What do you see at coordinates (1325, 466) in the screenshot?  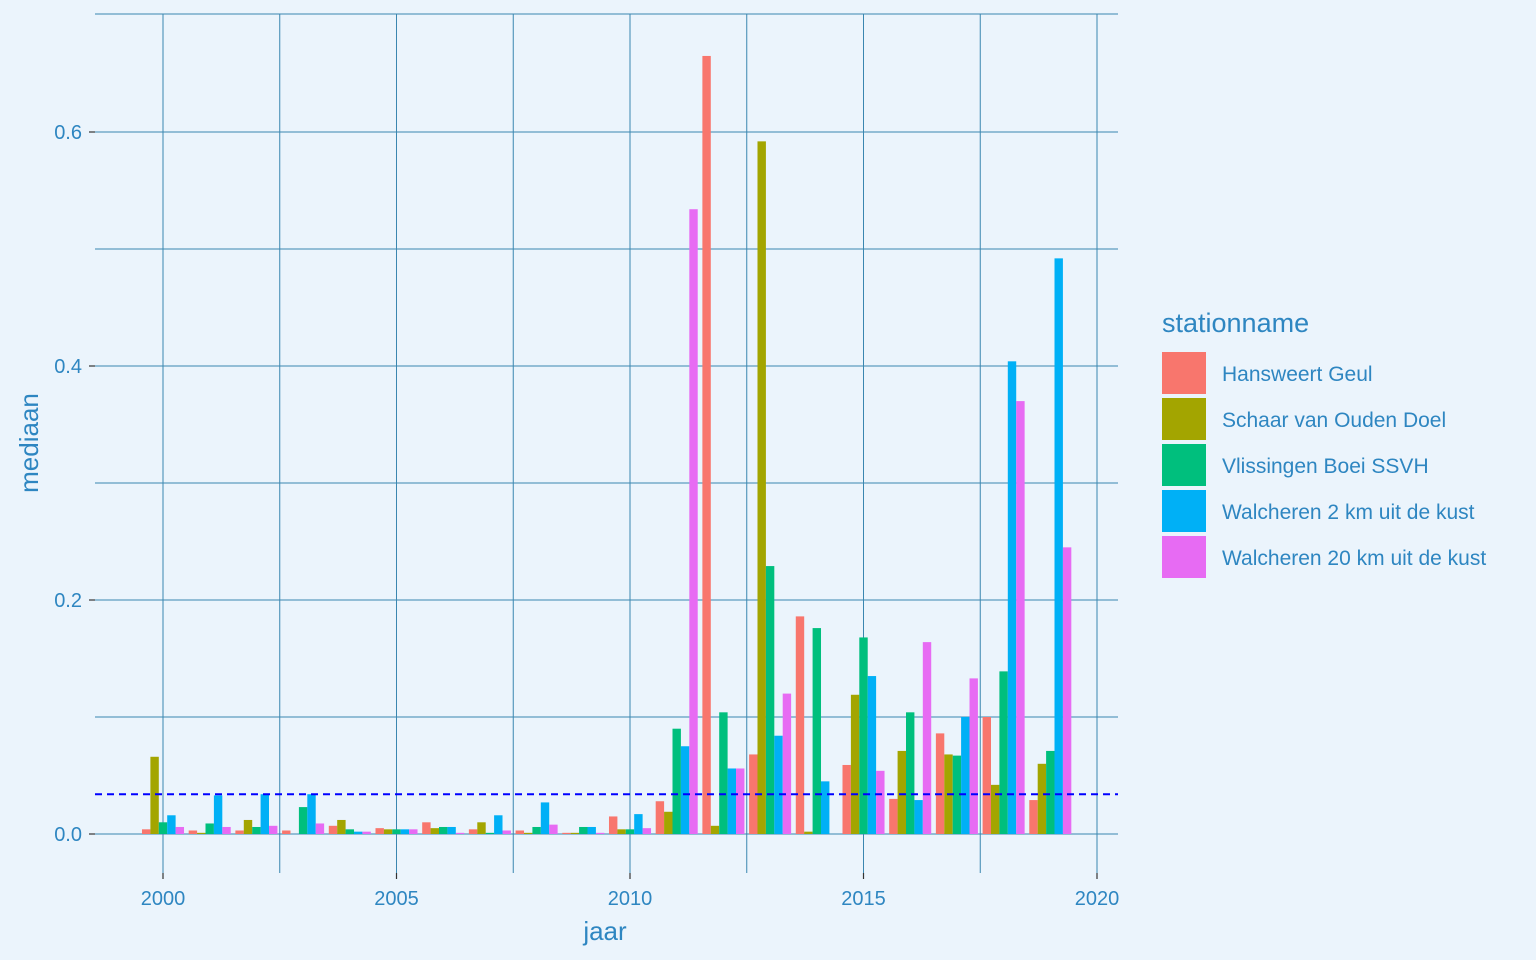 I see `legend-label: Vlissingen Boei SSVH` at bounding box center [1325, 466].